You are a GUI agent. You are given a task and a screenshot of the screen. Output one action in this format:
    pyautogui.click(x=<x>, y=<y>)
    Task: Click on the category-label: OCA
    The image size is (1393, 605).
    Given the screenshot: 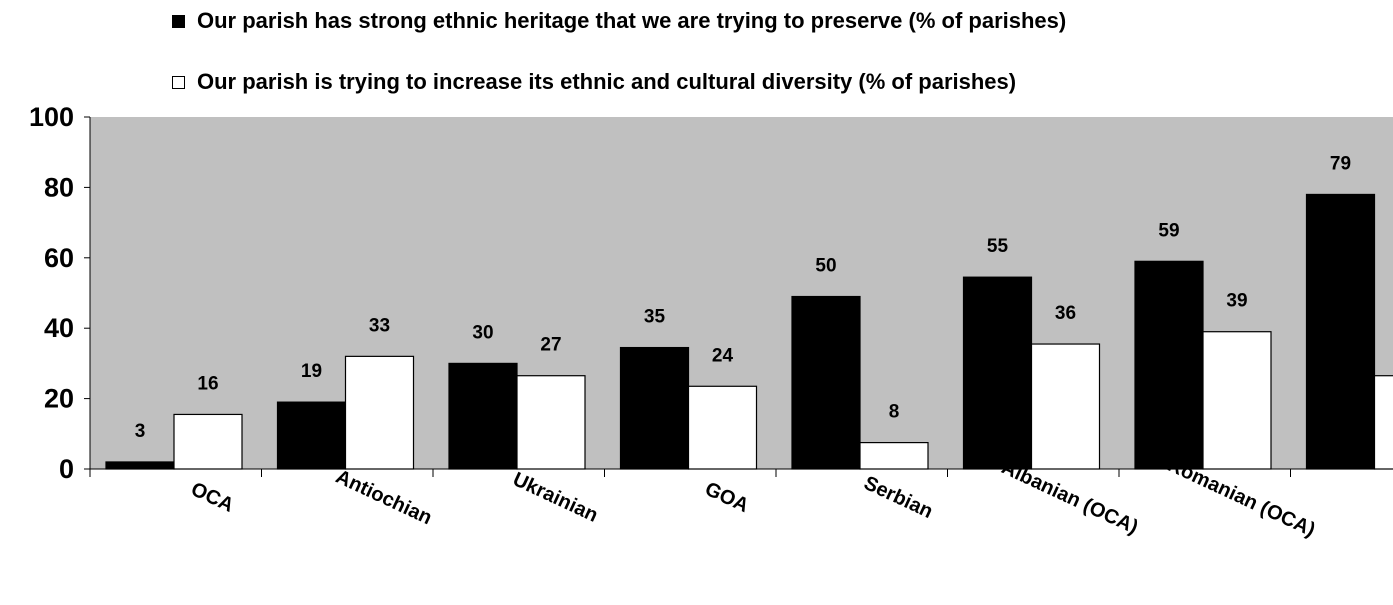 What is the action you would take?
    pyautogui.click(x=212, y=497)
    